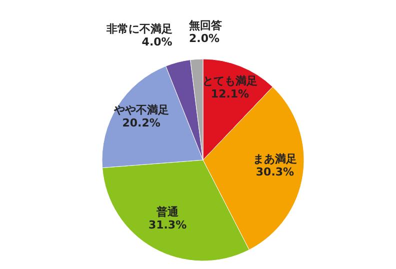 The image size is (396, 269). Describe the element at coordinates (205, 25) in the screenshot. I see `slice-label: 無回答` at that location.